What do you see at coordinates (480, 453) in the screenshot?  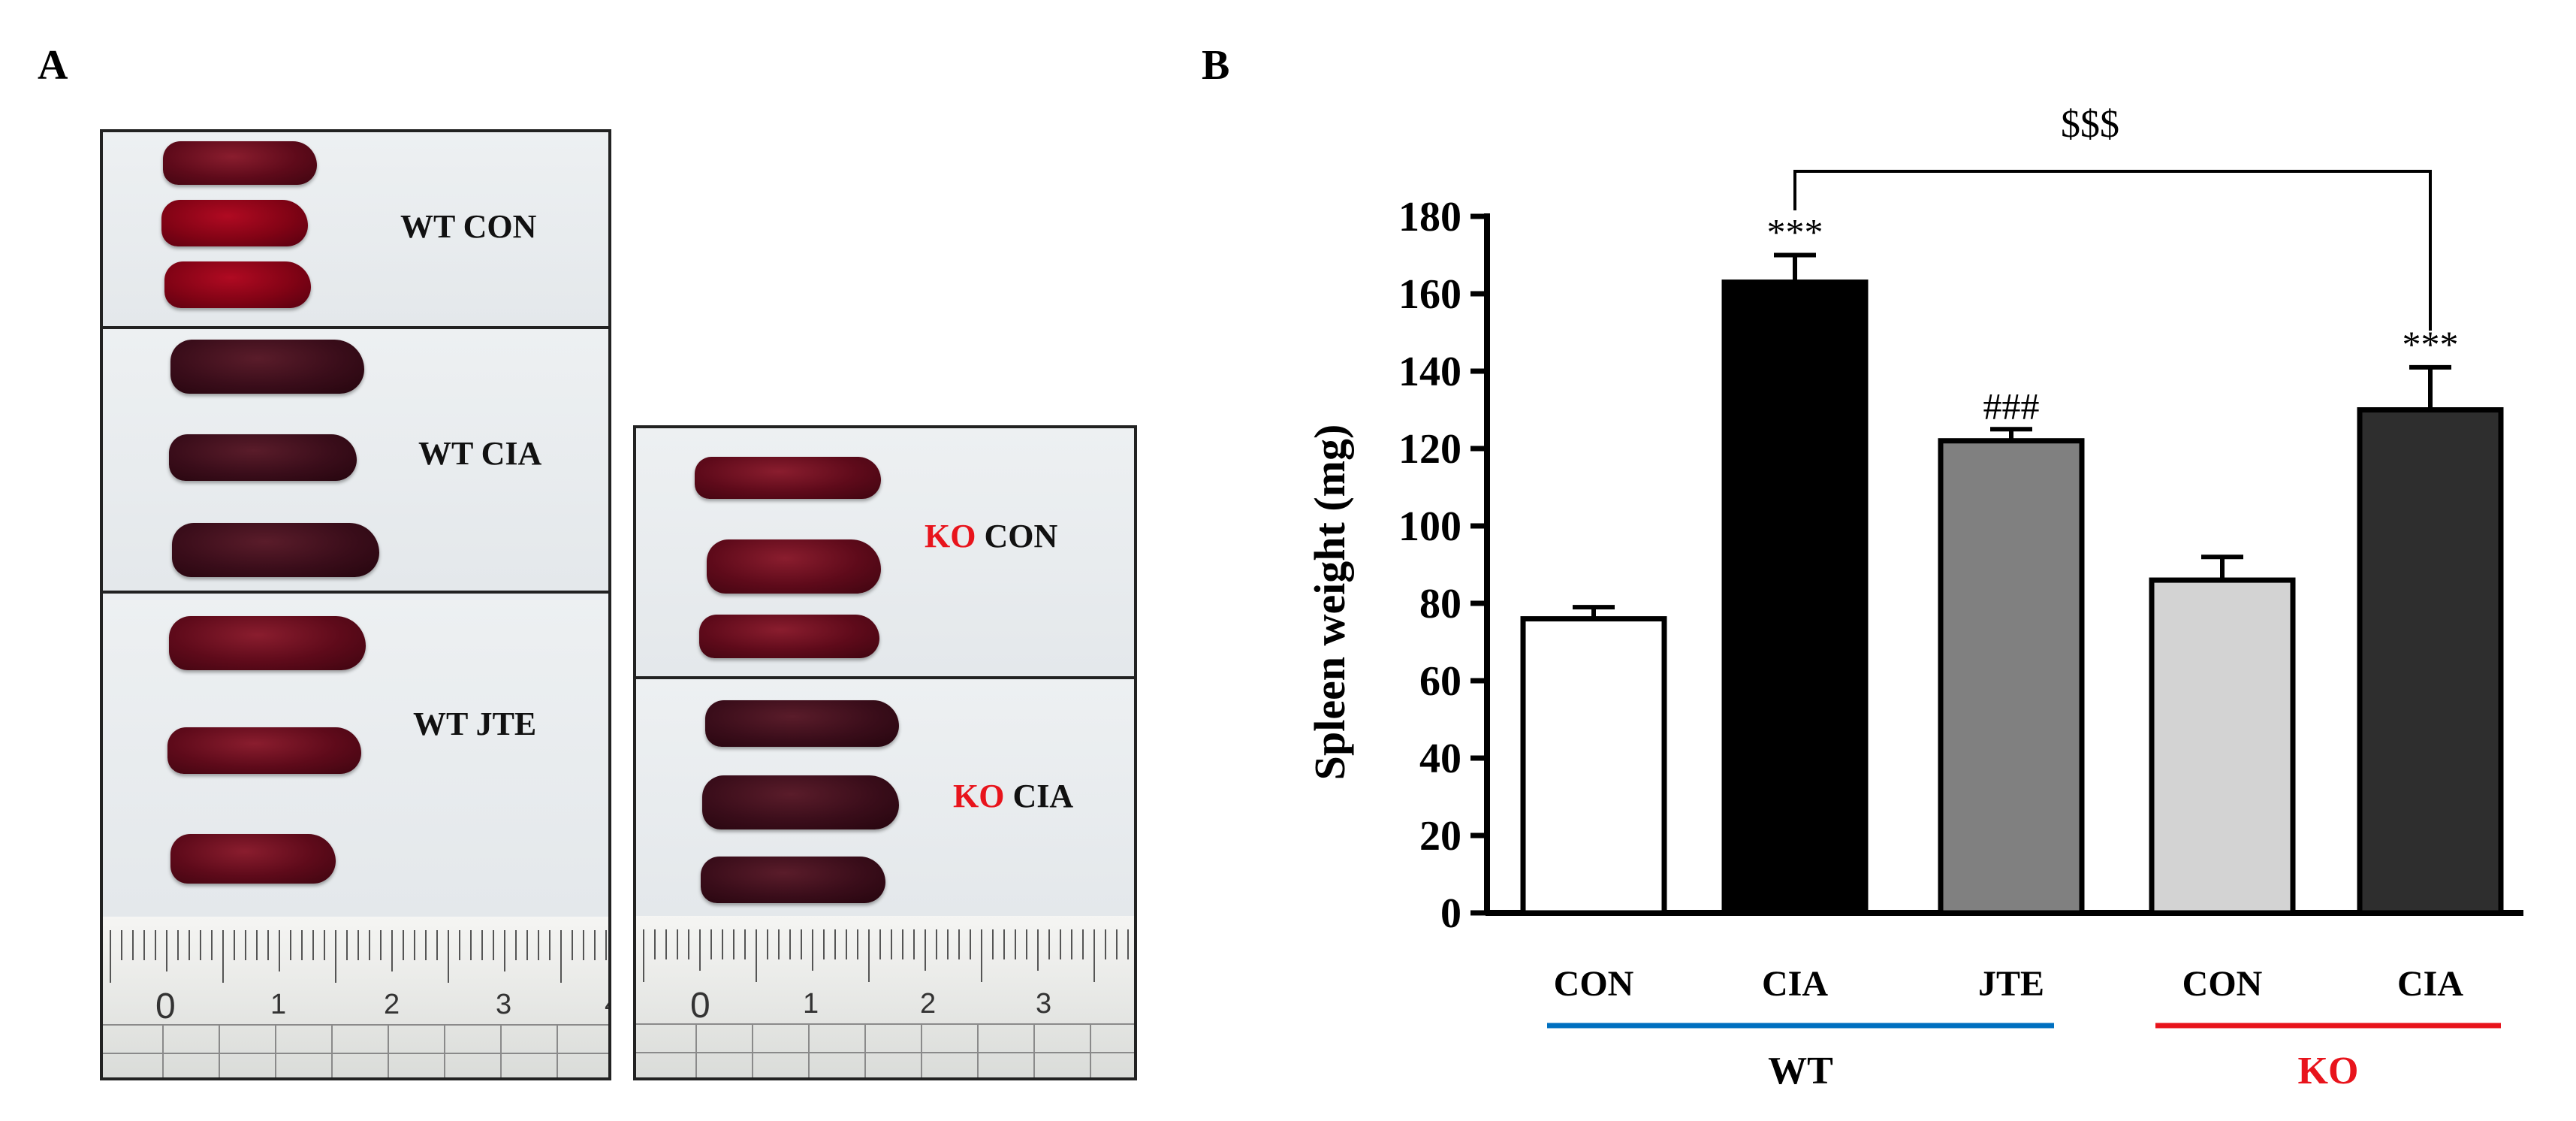 I see `wt-cia-label: WT CIA` at bounding box center [480, 453].